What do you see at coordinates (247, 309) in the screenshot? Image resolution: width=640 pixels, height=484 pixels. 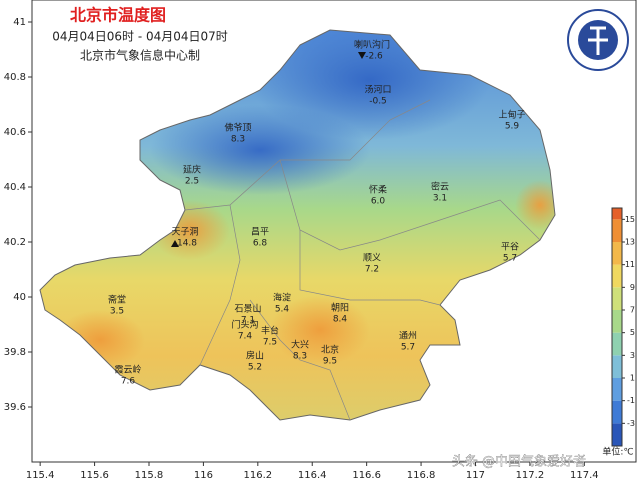 I see `station-name: 石景山` at bounding box center [247, 309].